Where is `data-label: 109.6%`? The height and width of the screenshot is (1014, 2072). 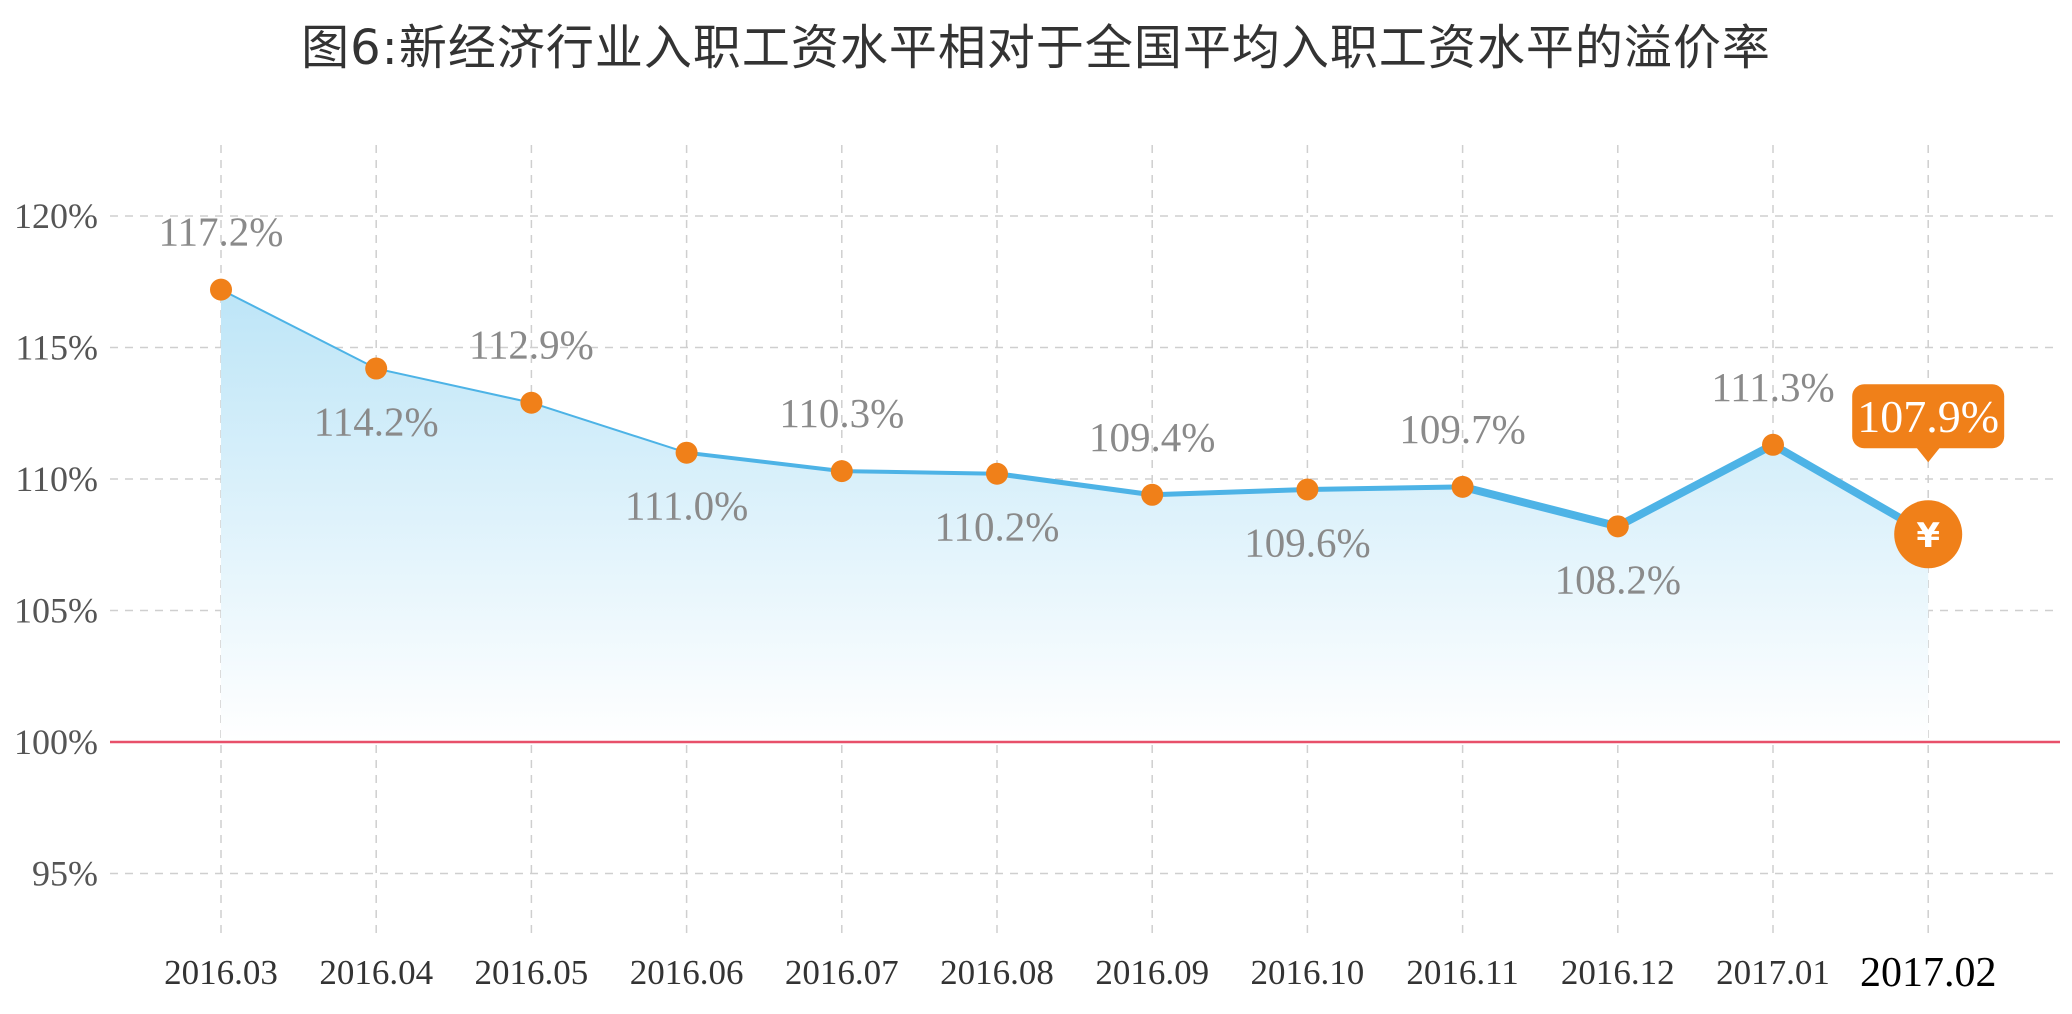
data-label: 109.6% is located at coordinates (1307, 543).